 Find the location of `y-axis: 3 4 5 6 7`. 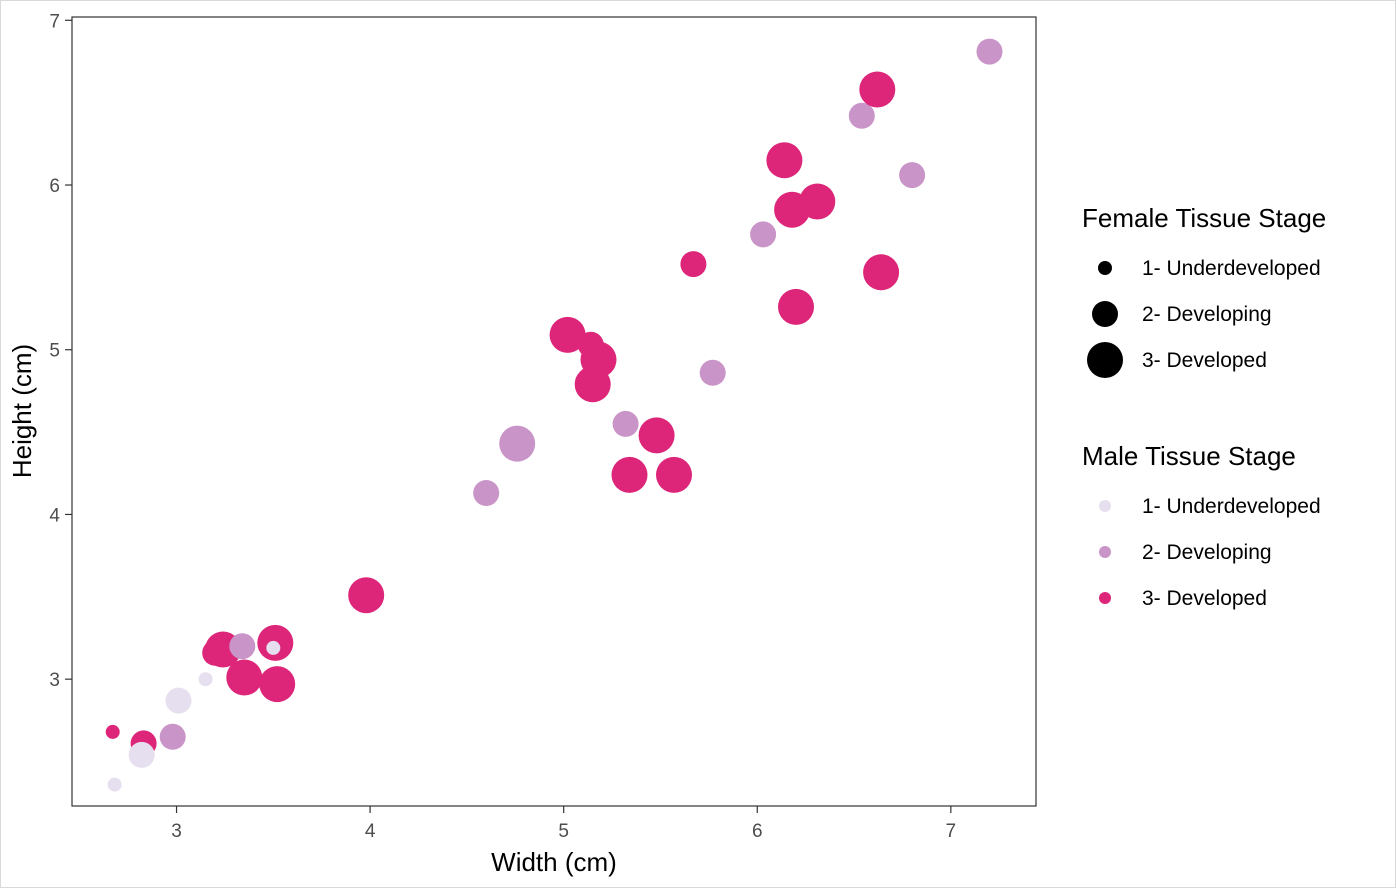

y-axis: 3 4 5 6 7 is located at coordinates (60, 351).